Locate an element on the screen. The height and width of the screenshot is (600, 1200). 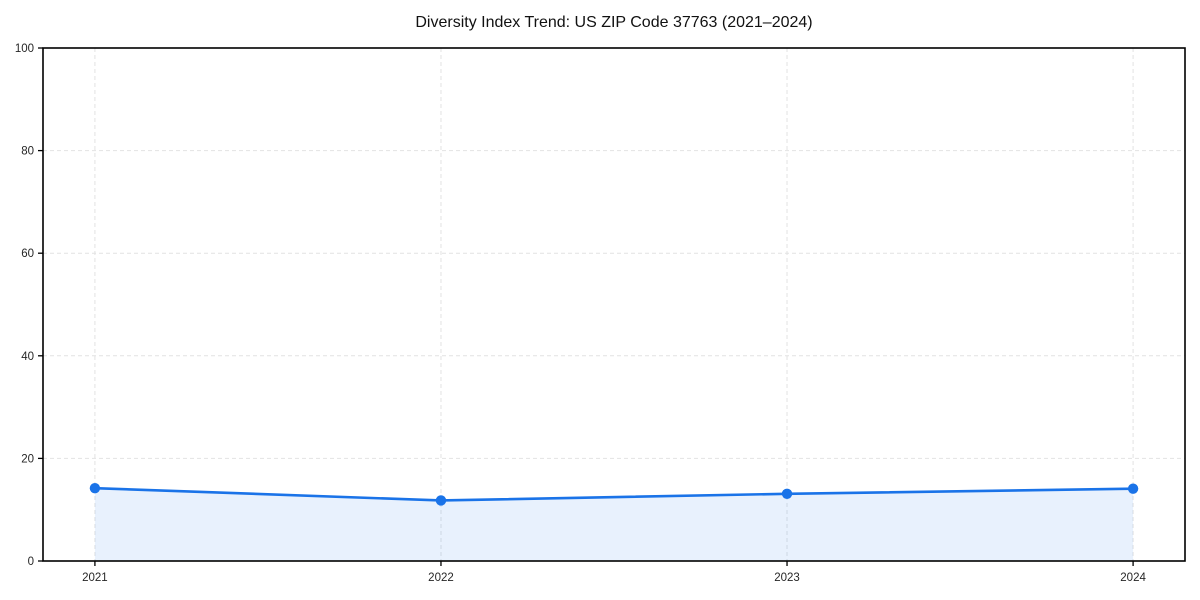
x-tick-label: 2022 is located at coordinates (441, 578).